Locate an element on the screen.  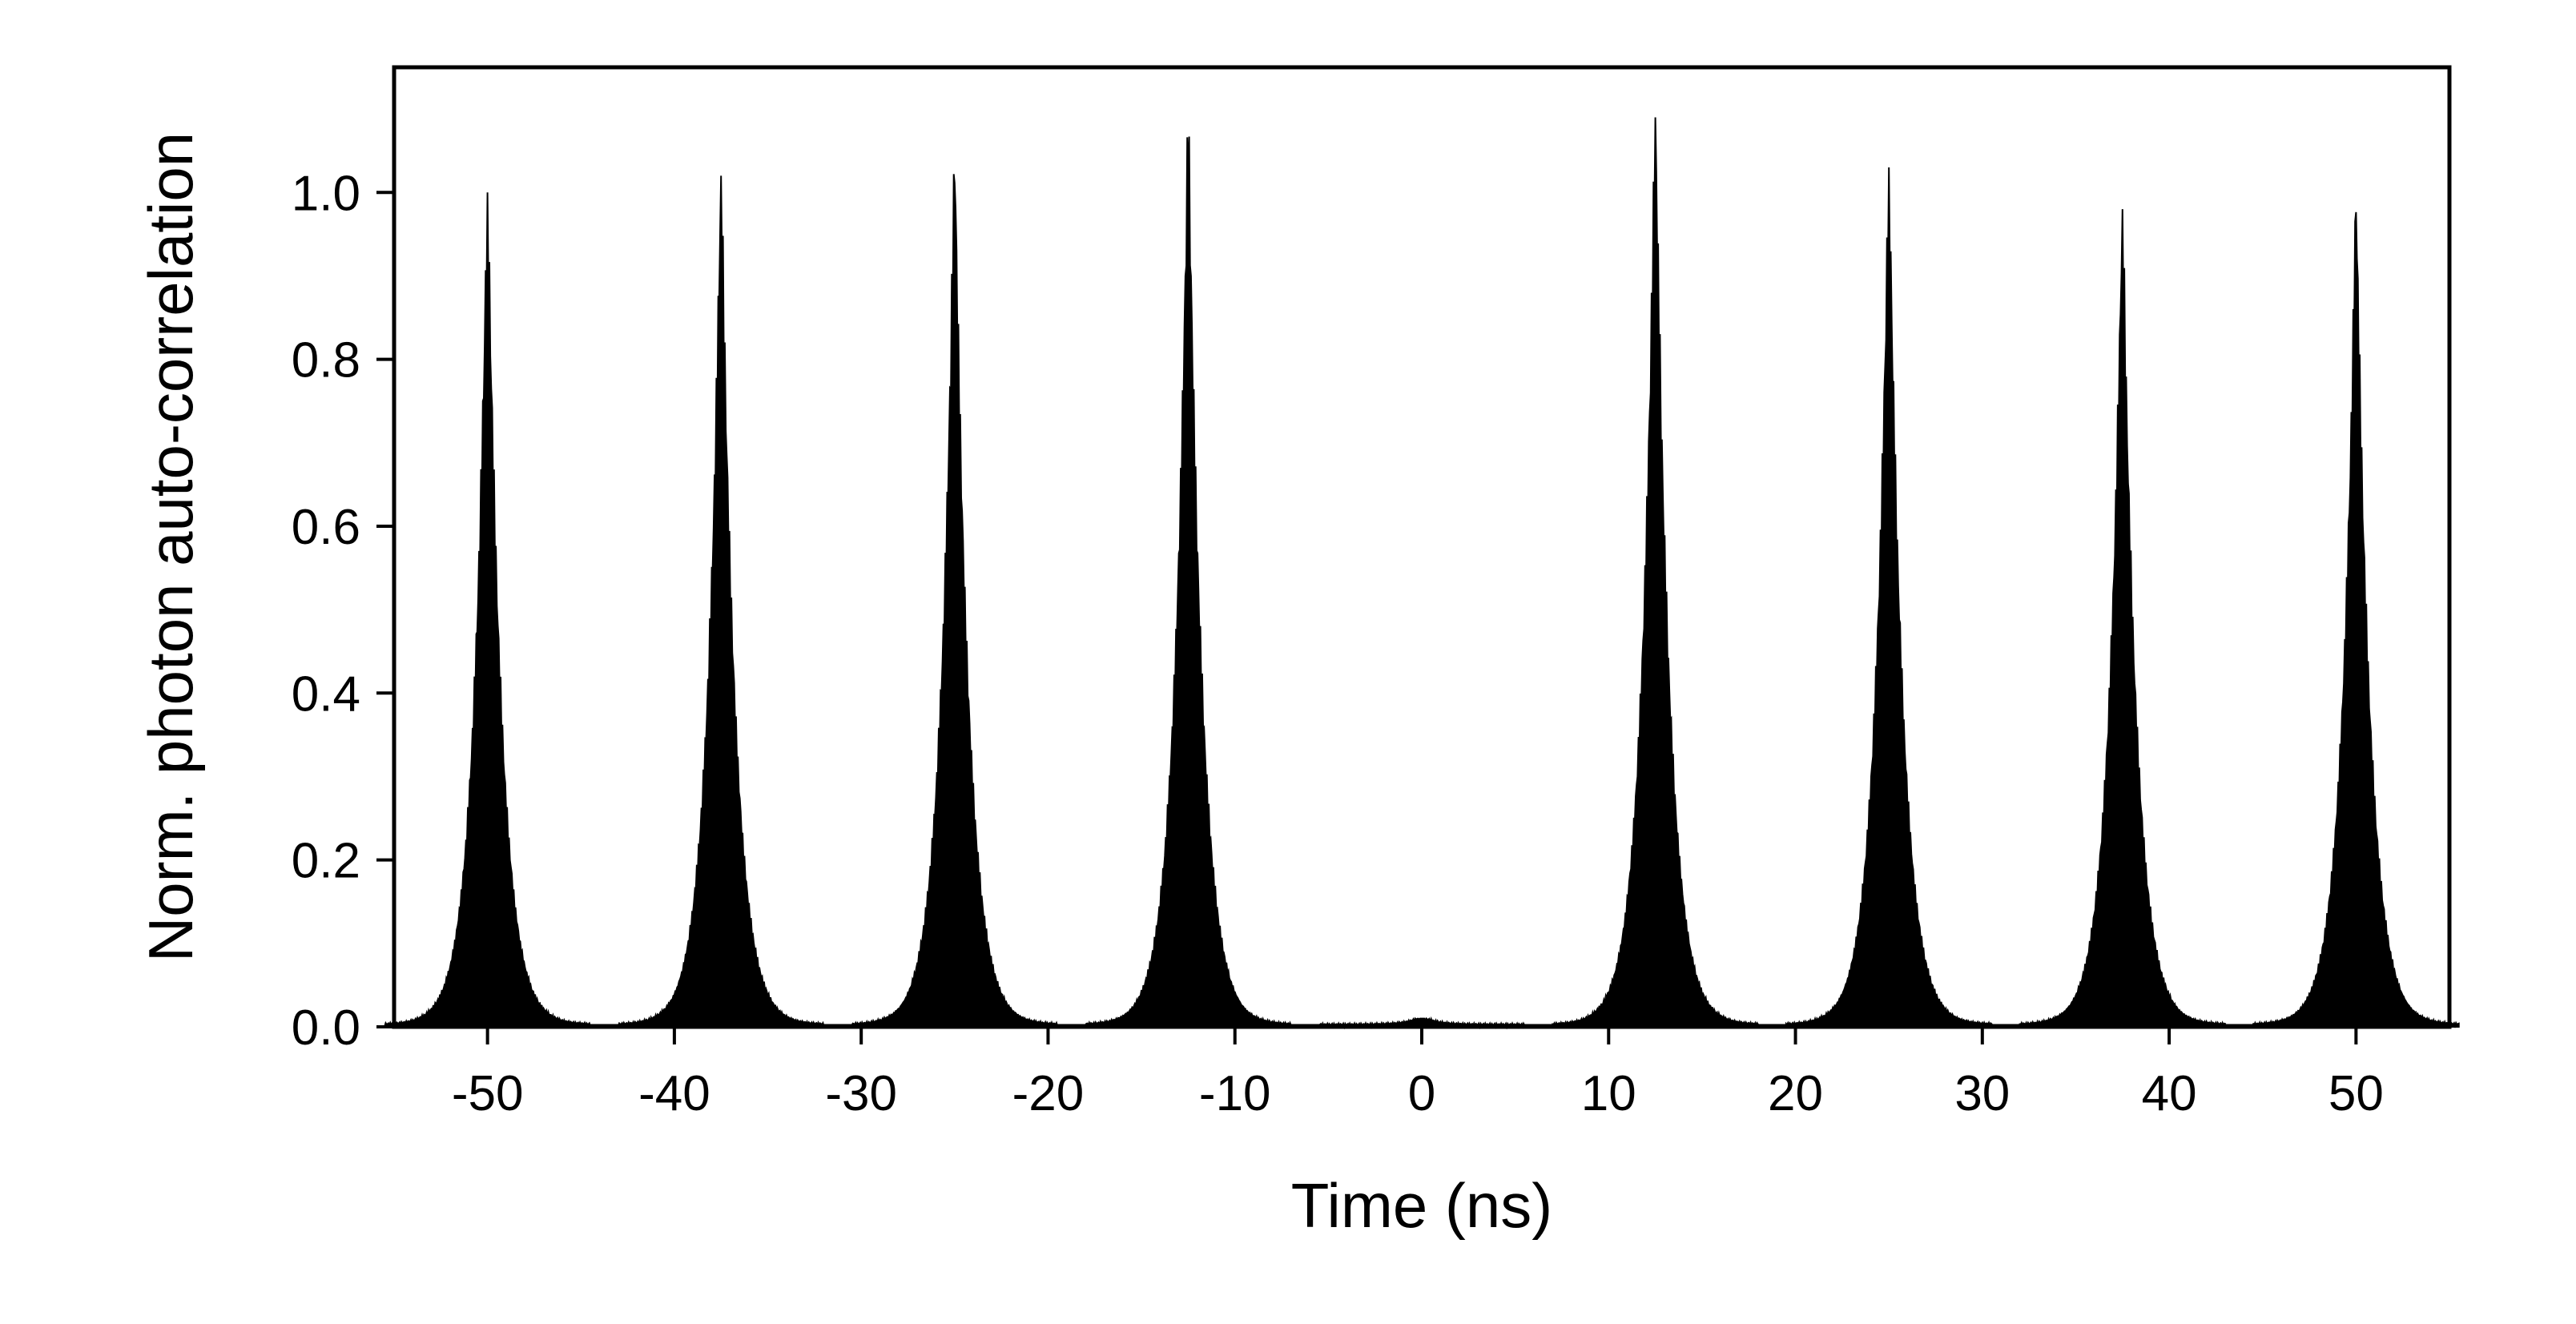
y-tick-label: 0.8 is located at coordinates (326, 360).